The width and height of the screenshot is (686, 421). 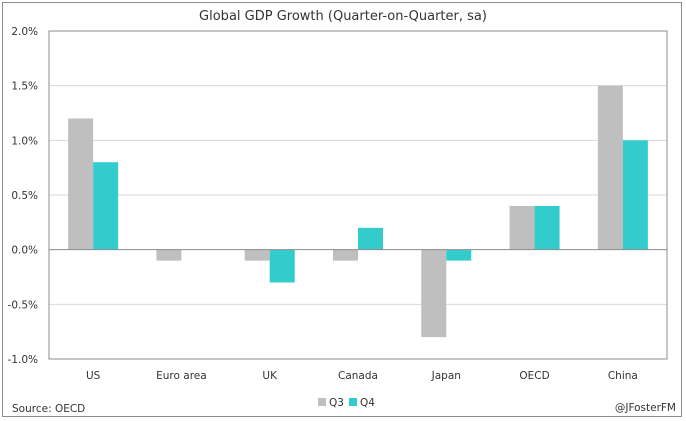 I want to click on x-category-label: China, so click(x=623, y=376).